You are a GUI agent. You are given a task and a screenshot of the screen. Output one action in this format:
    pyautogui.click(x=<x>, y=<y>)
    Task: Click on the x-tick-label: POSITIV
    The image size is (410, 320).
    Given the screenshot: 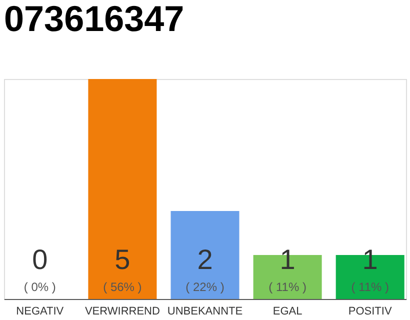 What is the action you would take?
    pyautogui.click(x=370, y=312)
    